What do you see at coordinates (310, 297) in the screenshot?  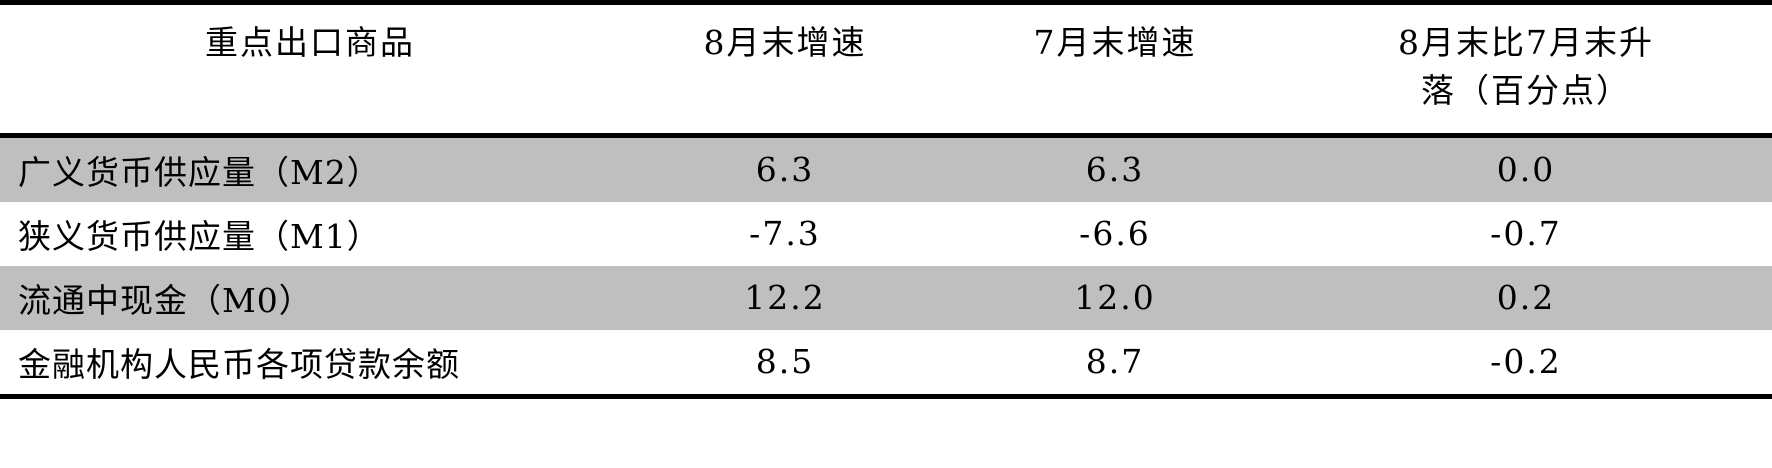 I see `row-label-m0: 流通中现金（M0）` at bounding box center [310, 297].